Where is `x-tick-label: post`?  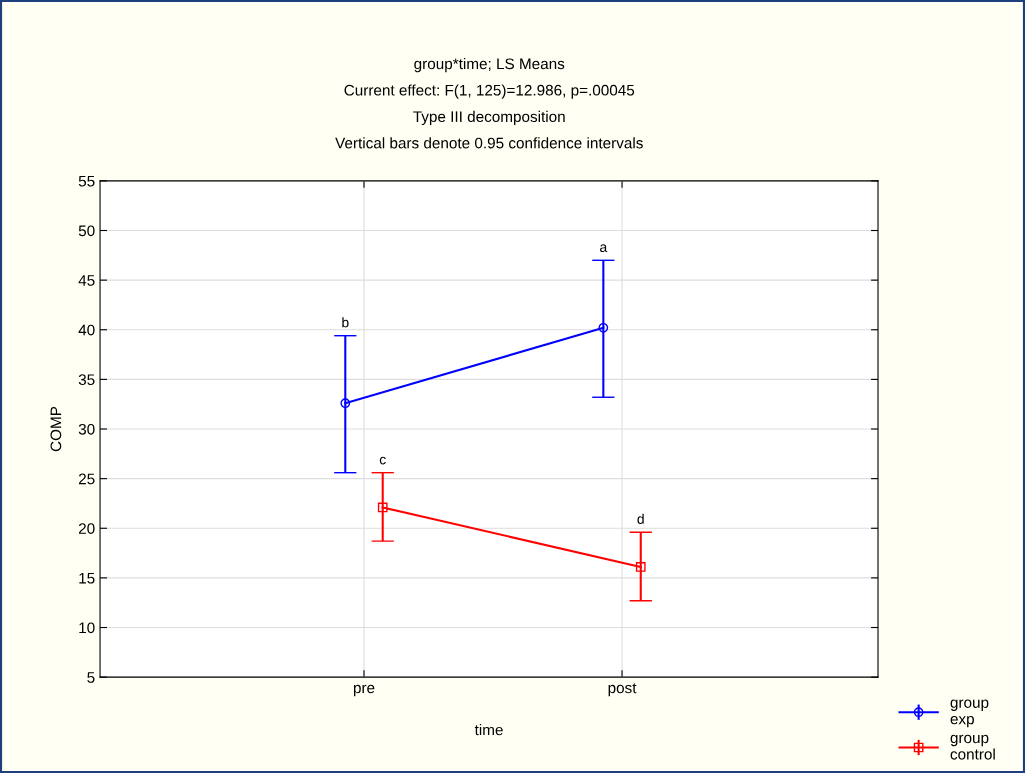
x-tick-label: post is located at coordinates (622, 690).